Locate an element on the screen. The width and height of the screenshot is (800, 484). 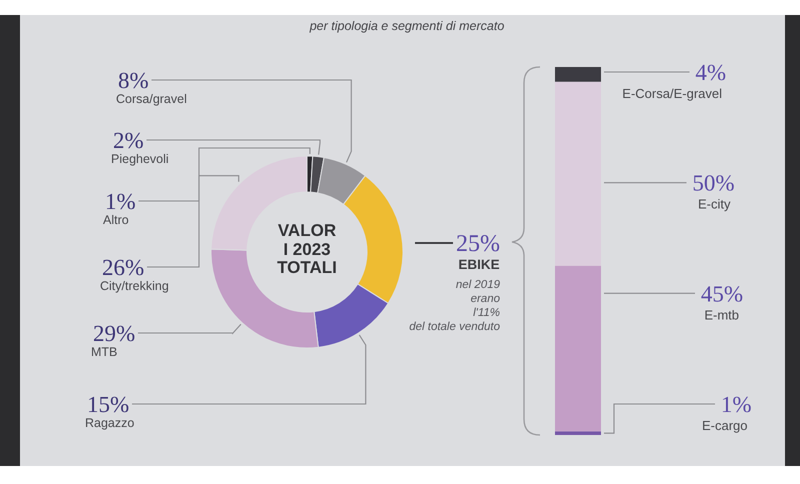
slice-label: EBIKE is located at coordinates (479, 264).